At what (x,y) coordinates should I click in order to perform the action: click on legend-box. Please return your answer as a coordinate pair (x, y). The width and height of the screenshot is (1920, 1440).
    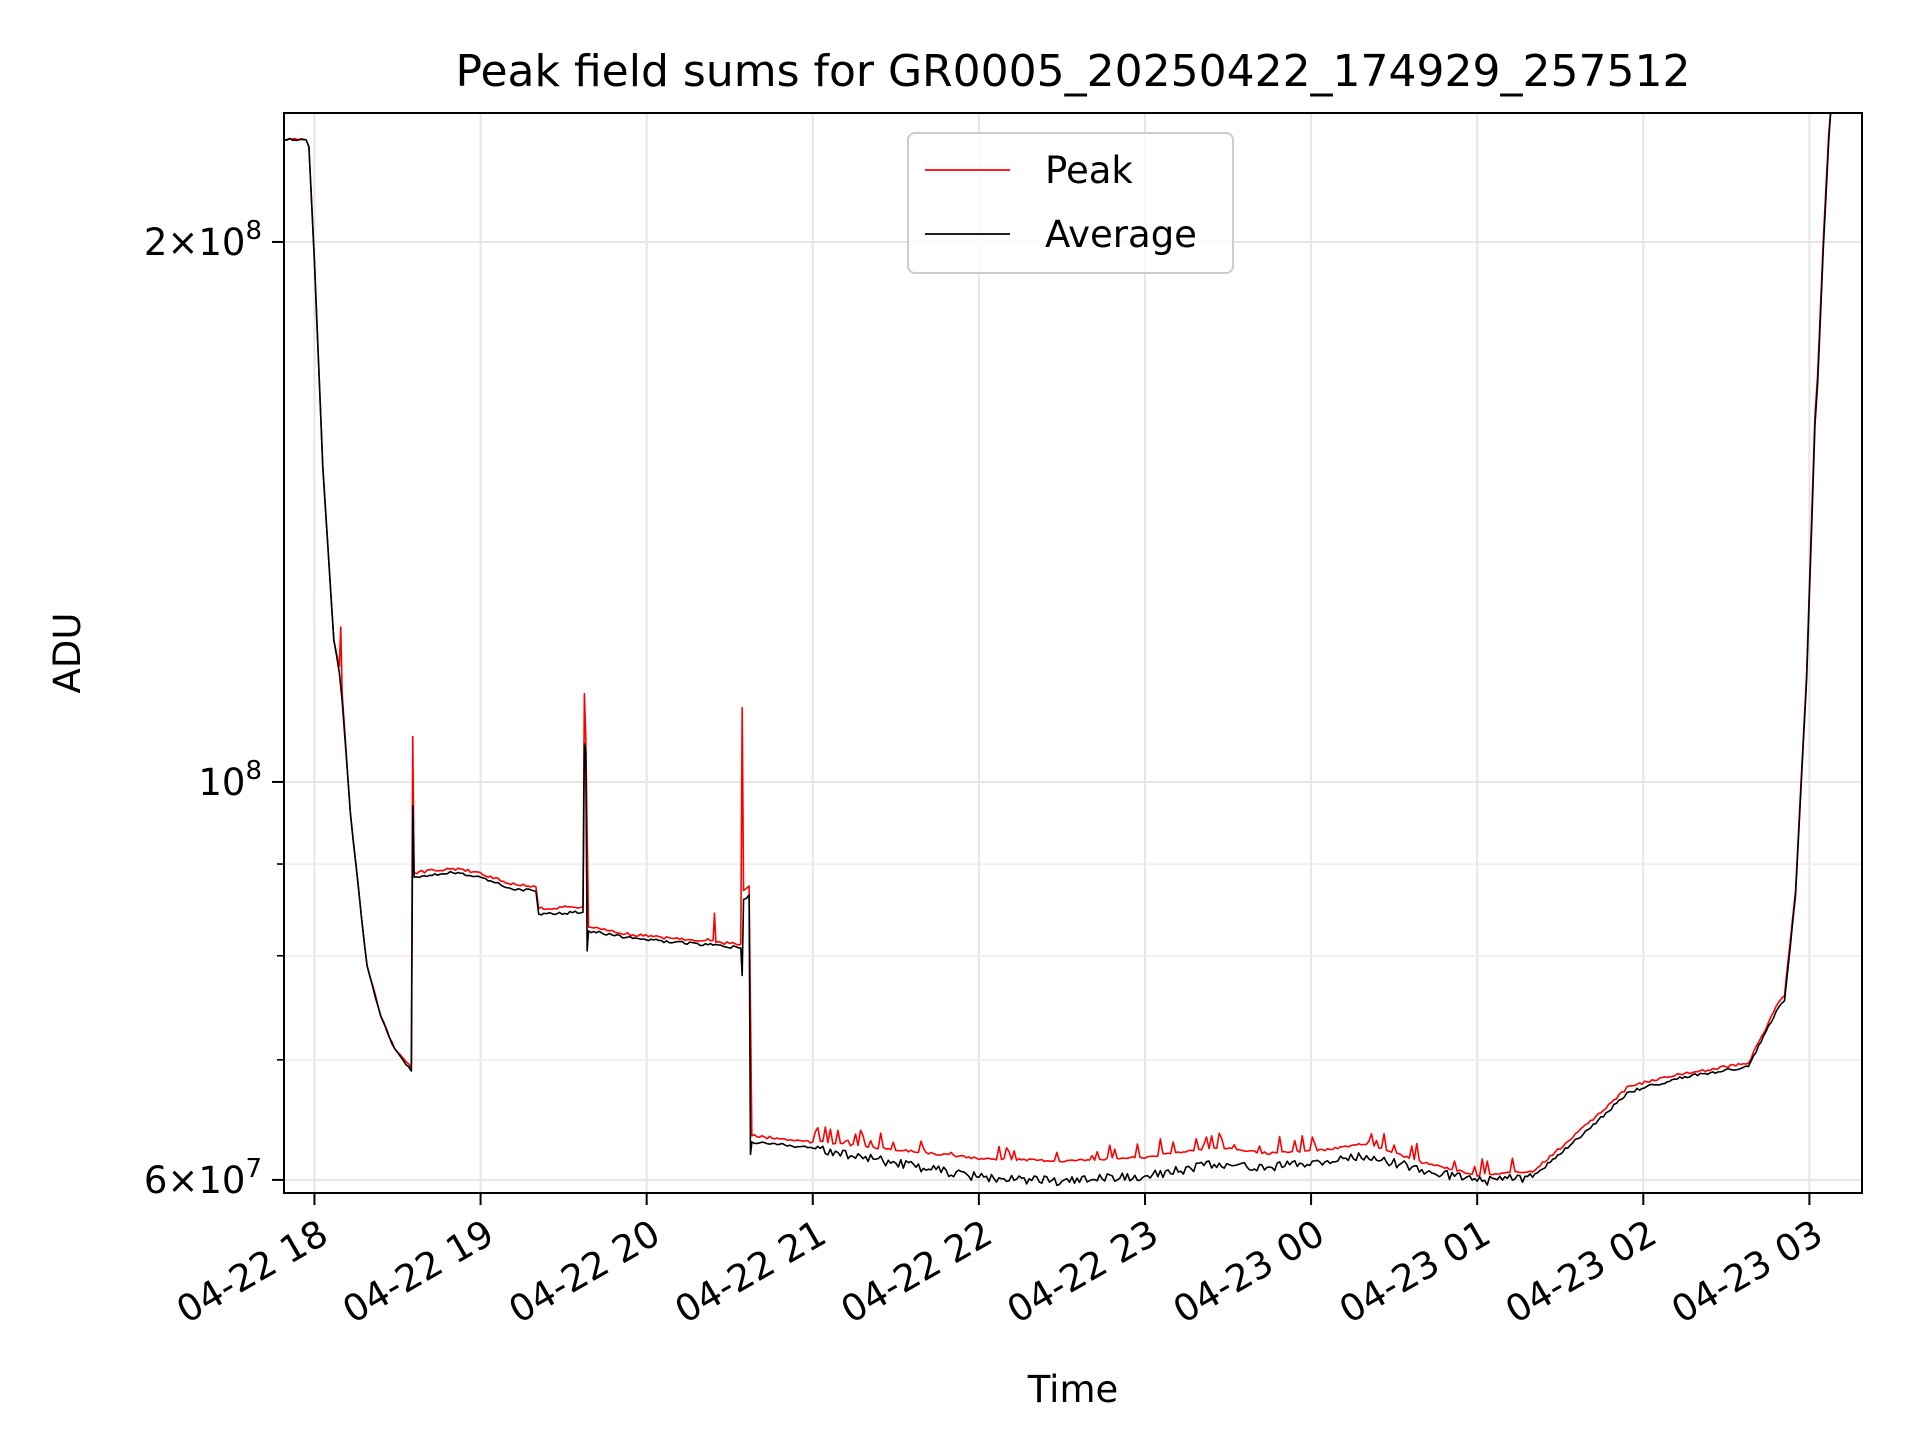
    Looking at the image, I should click on (1070, 203).